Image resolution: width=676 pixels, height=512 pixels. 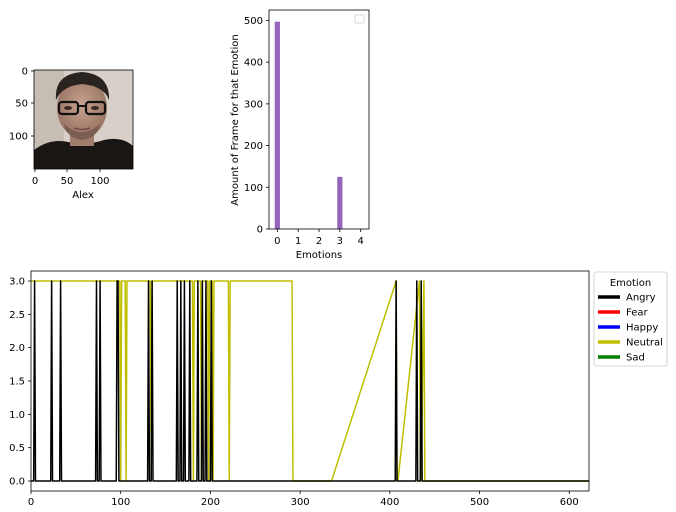 I want to click on legend-entries: Angry Fear Happy Neutral Sad, so click(x=630, y=328).